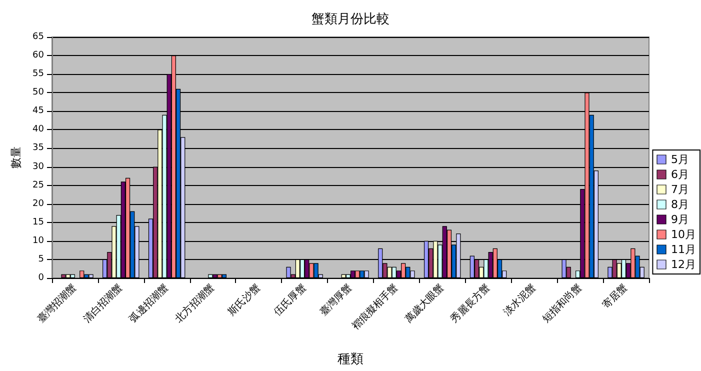 The height and width of the screenshot is (371, 701). Describe the element at coordinates (38, 93) in the screenshot. I see `y-tick-label: 50` at that location.